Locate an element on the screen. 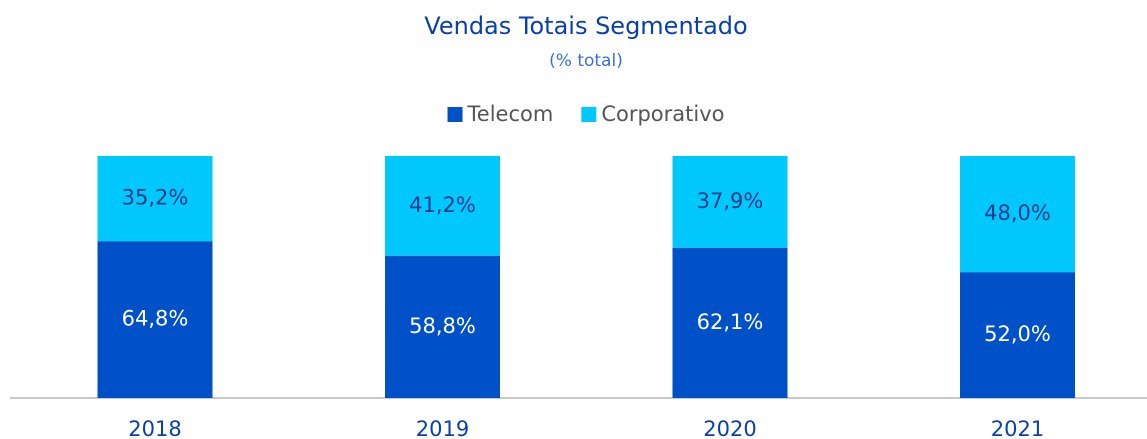 The width and height of the screenshot is (1147, 439). x-tick-label: 2020 is located at coordinates (729, 428).